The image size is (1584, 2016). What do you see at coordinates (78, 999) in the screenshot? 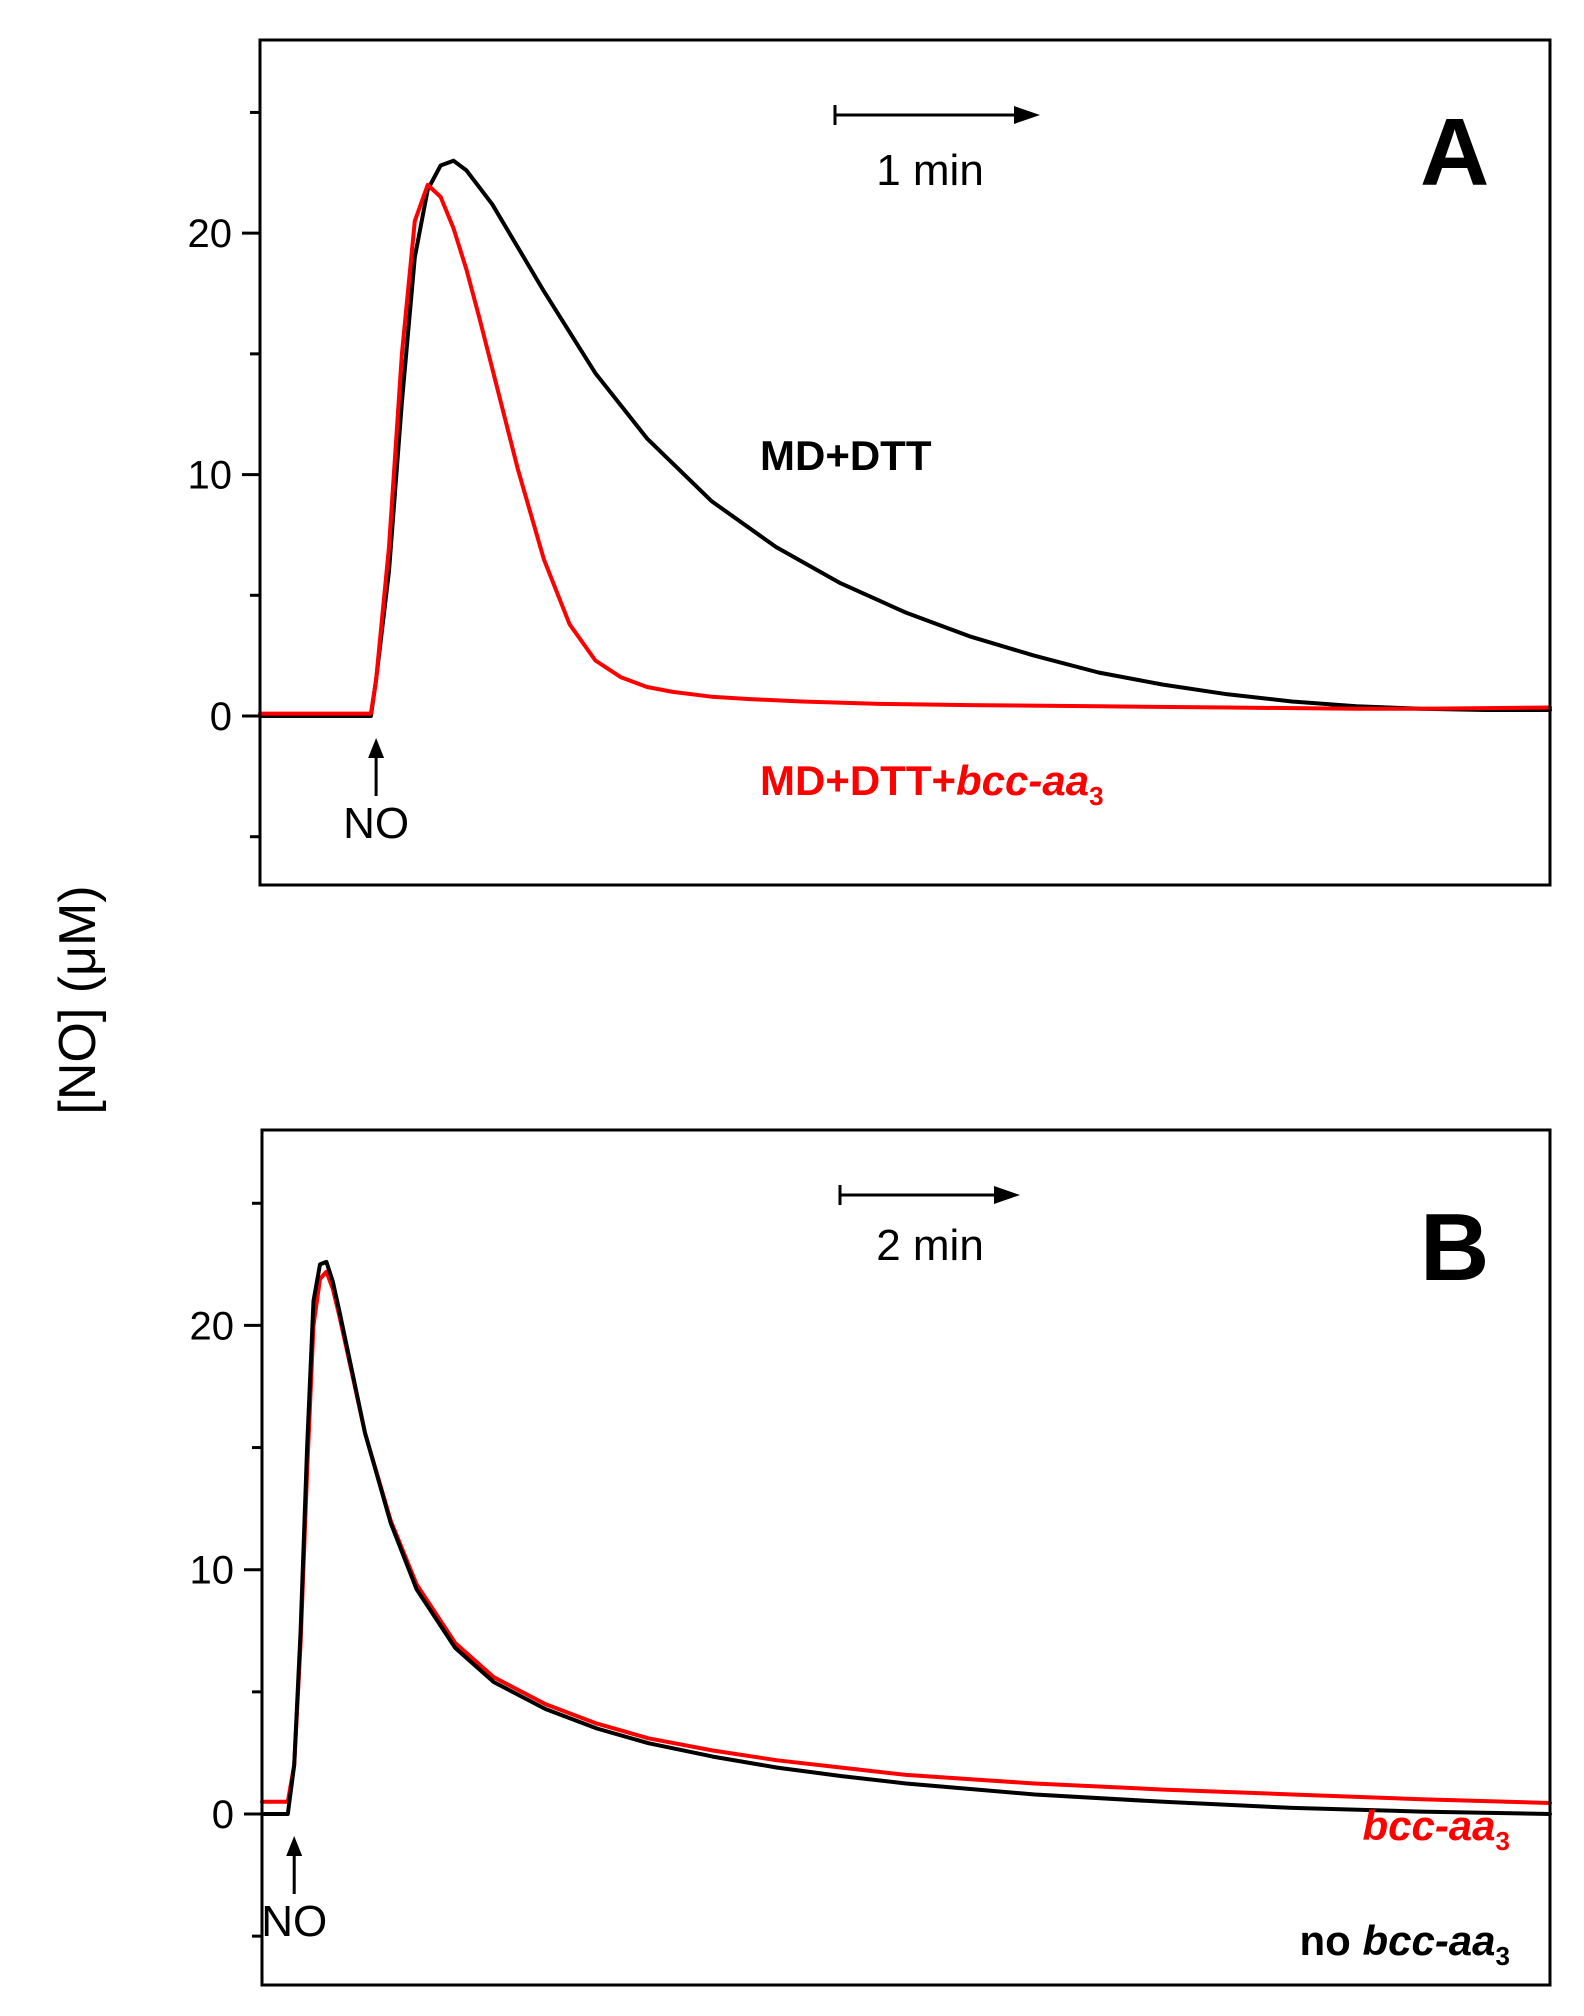
I see `y-axis-label: [NO] (μM)` at bounding box center [78, 999].